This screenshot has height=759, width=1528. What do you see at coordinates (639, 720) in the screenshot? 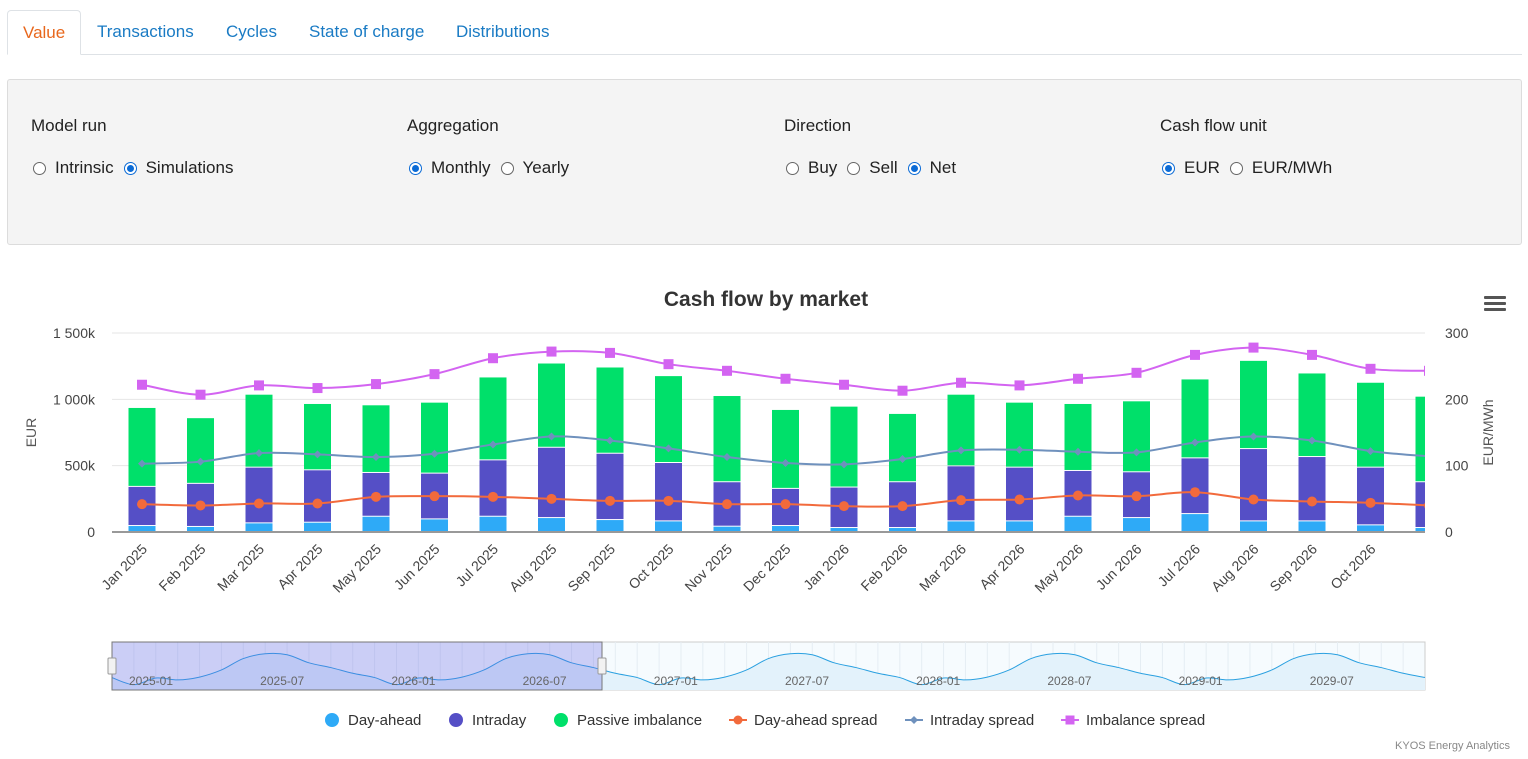
I see `legend-label: Passive imbalance` at bounding box center [639, 720].